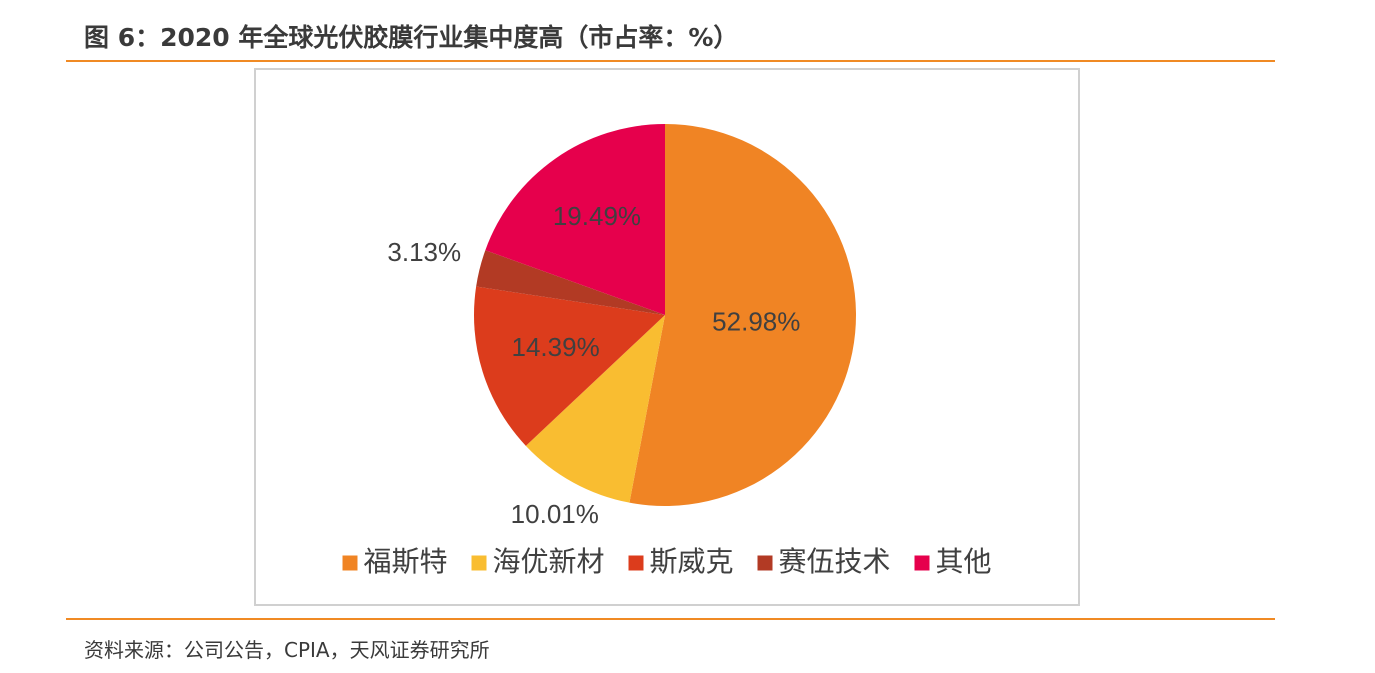  Describe the element at coordinates (597, 216) in the screenshot. I see `data-label-5: 19.49%` at that location.